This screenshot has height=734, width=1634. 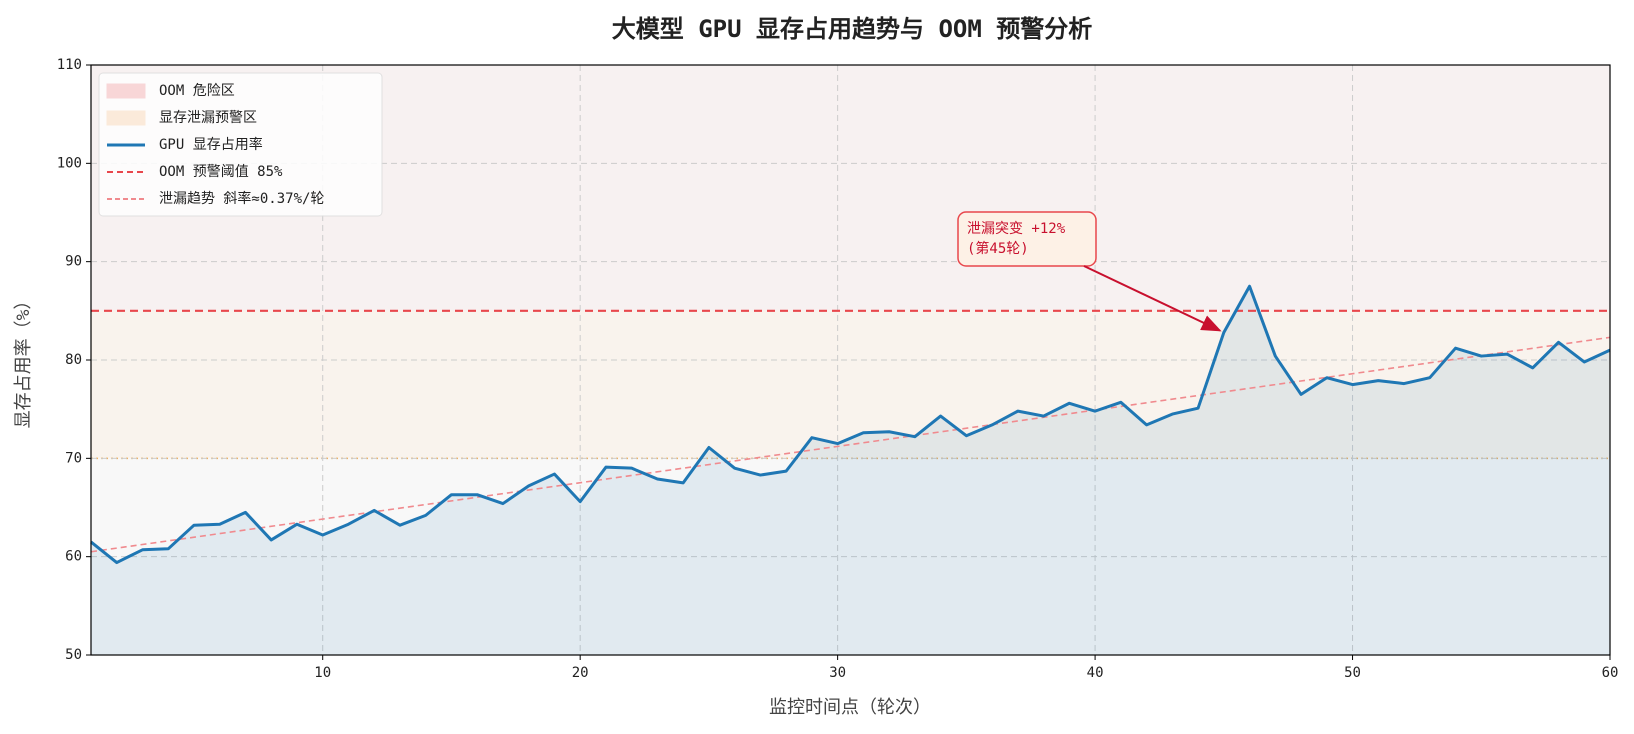 What do you see at coordinates (73, 655) in the screenshot?
I see `y-tick-label: 50` at bounding box center [73, 655].